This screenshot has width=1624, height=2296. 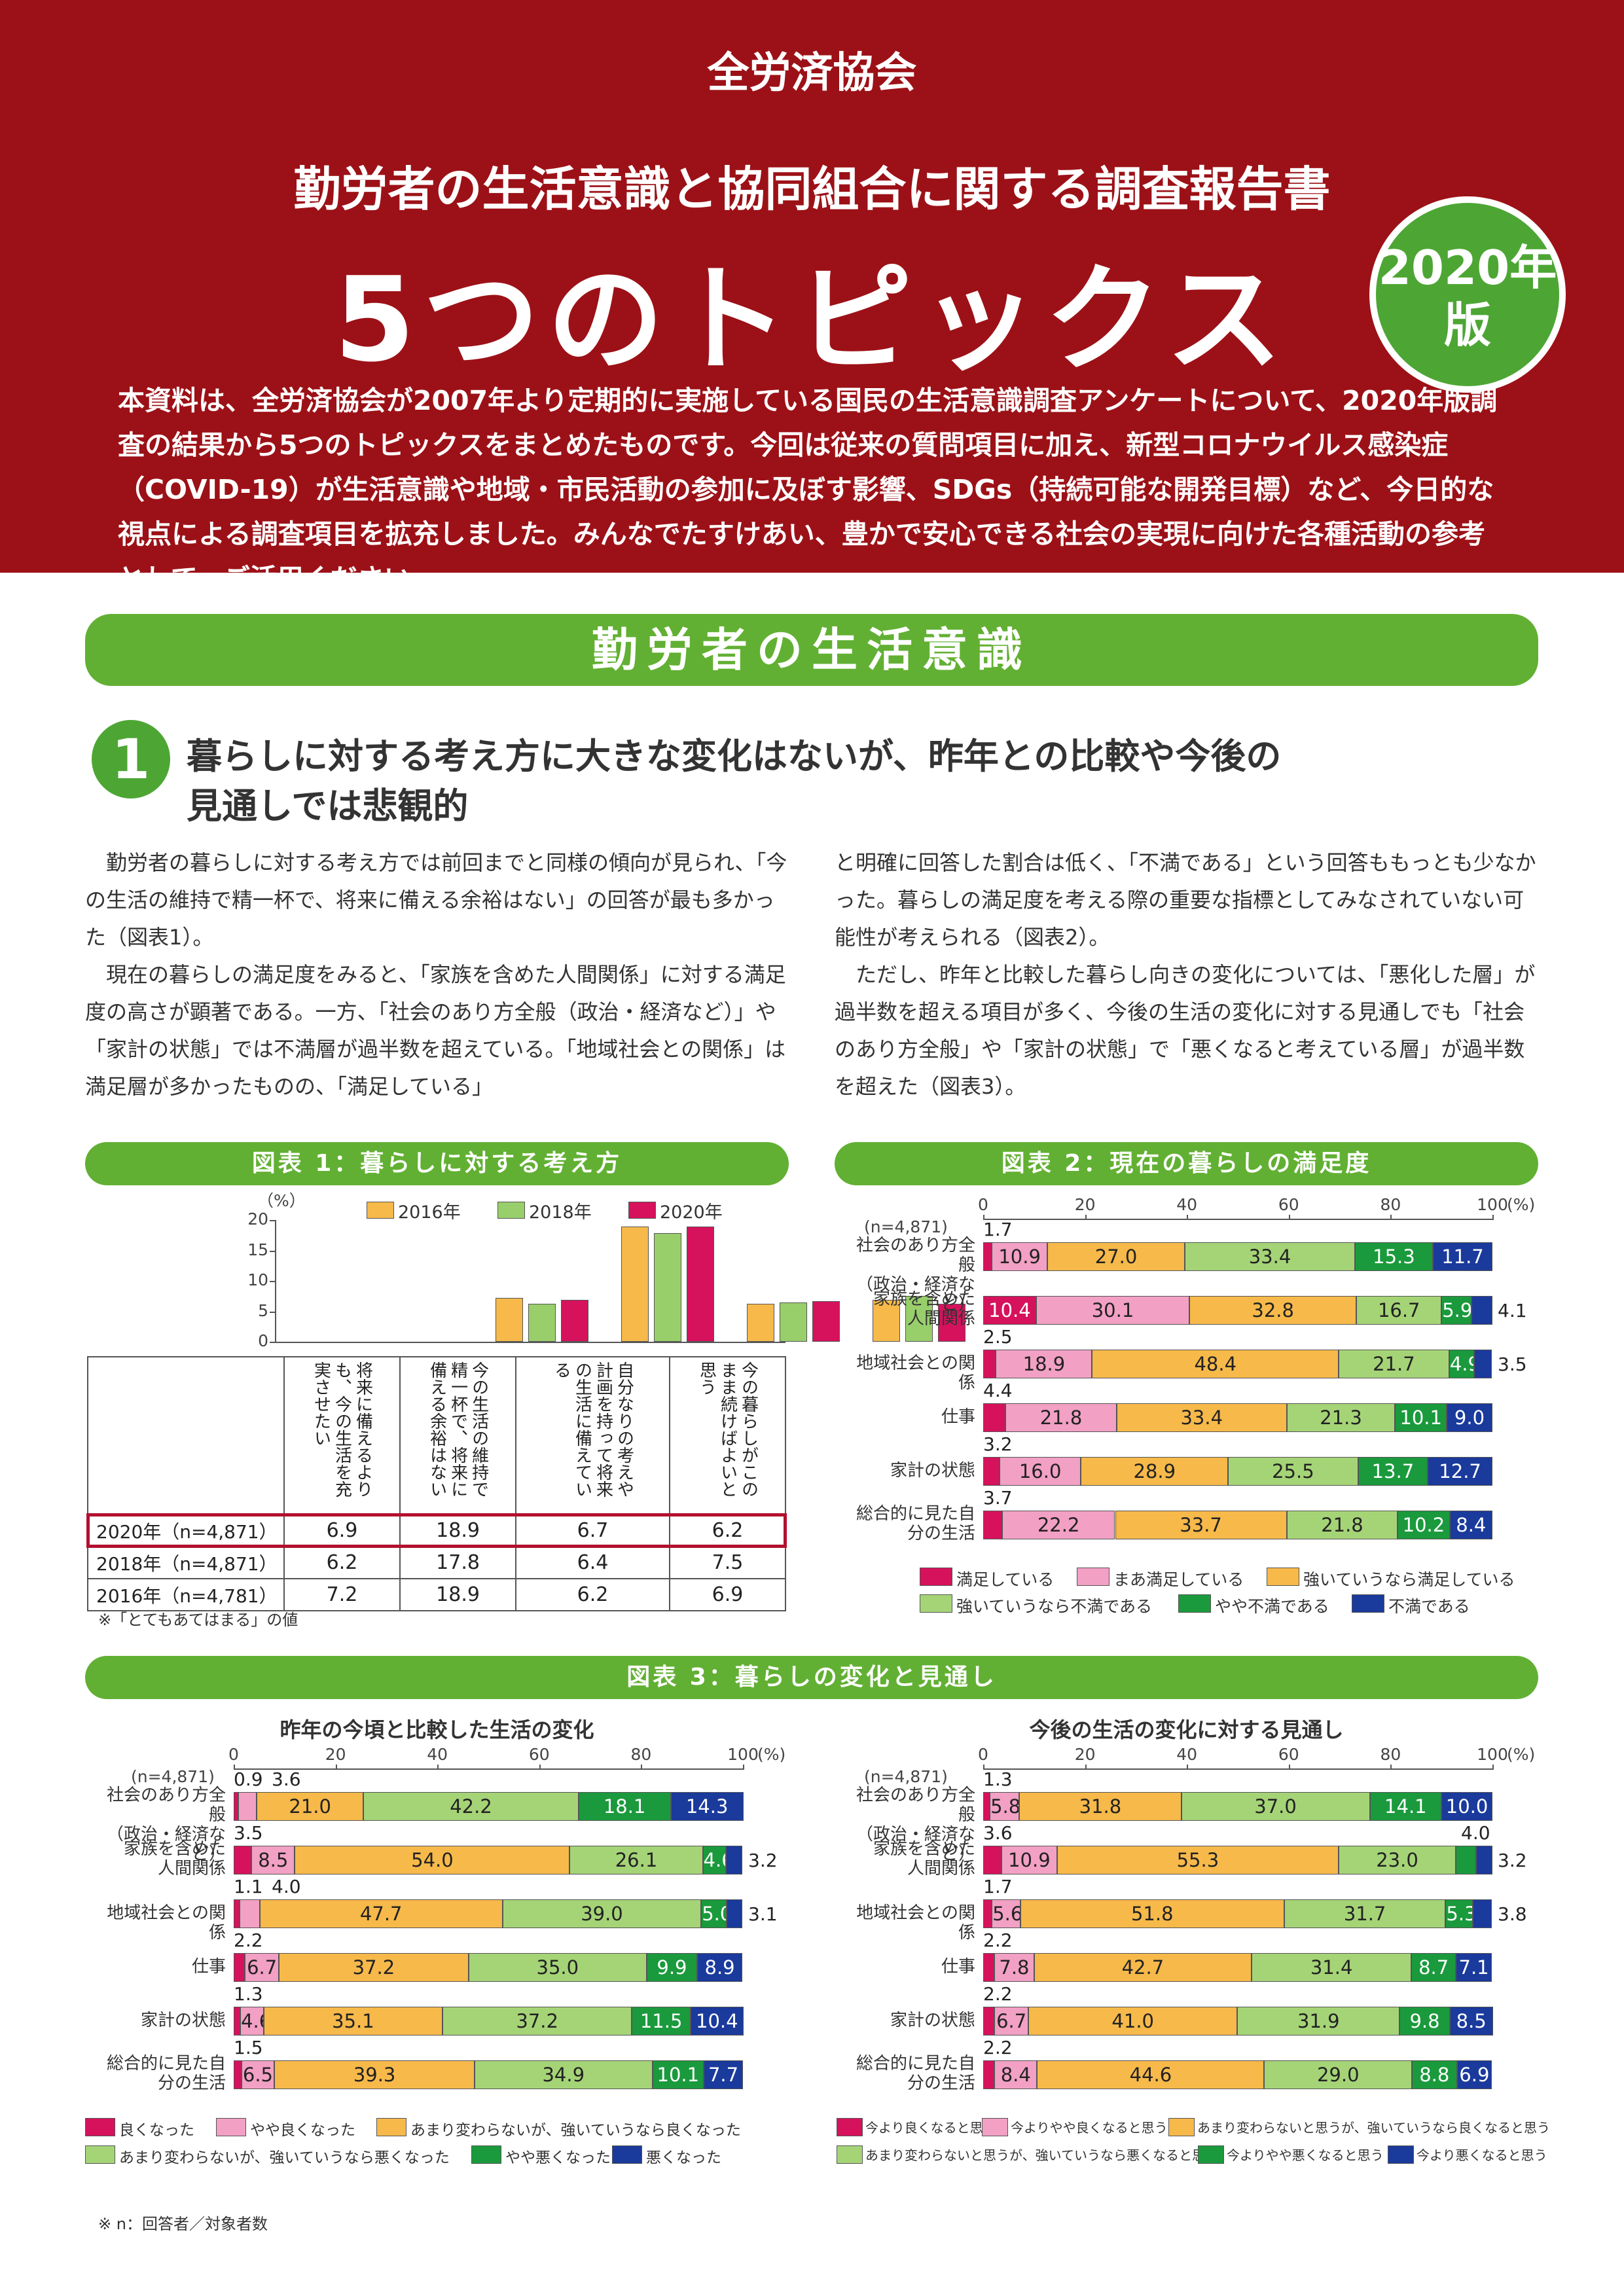 What do you see at coordinates (1459, 1913) in the screenshot?
I see `bar-segment: 5.3` at bounding box center [1459, 1913].